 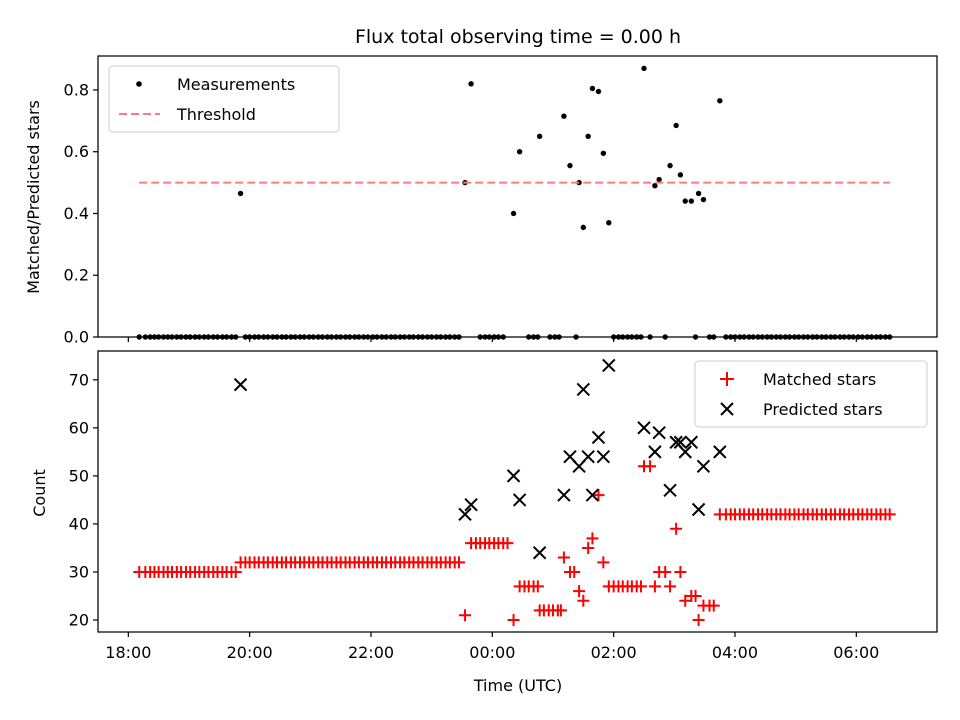 I want to click on ratio-y-tick-label: 0.2, so click(x=76, y=275).